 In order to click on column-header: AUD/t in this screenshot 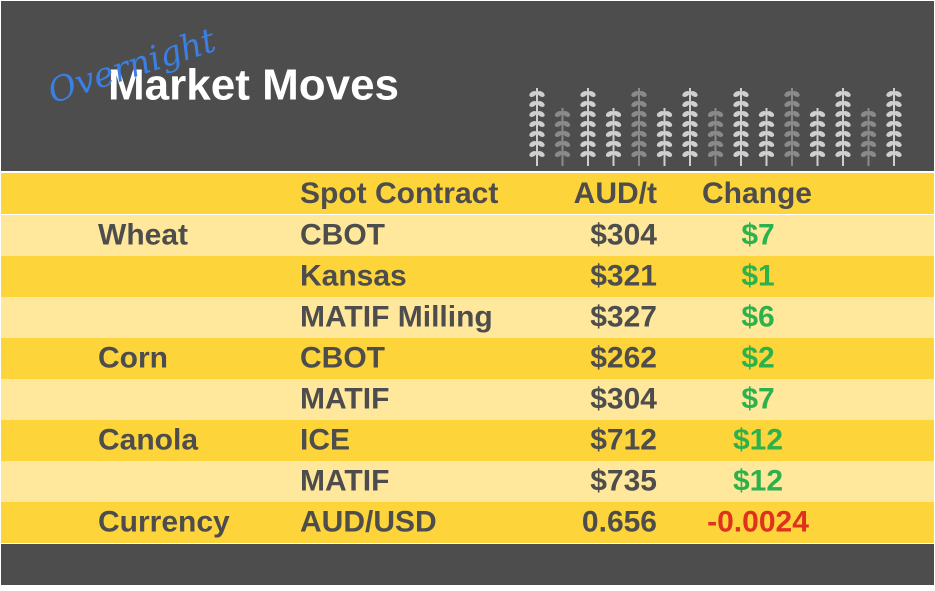, I will do `click(615, 193)`.